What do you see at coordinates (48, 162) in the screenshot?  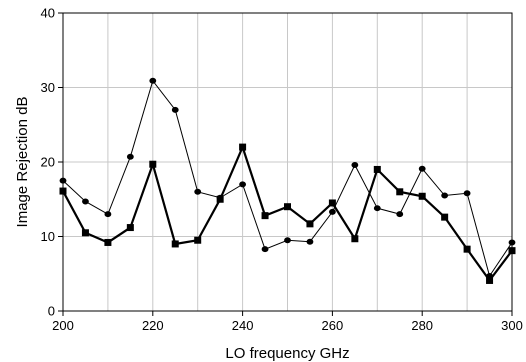 I see `y-tick-label: 20` at bounding box center [48, 162].